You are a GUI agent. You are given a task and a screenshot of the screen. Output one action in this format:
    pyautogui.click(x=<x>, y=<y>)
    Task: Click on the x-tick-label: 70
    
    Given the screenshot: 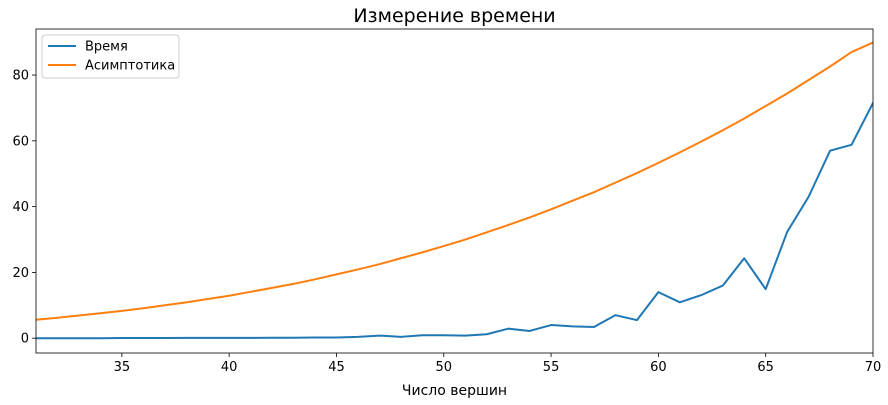 What is the action you would take?
    pyautogui.click(x=873, y=367)
    